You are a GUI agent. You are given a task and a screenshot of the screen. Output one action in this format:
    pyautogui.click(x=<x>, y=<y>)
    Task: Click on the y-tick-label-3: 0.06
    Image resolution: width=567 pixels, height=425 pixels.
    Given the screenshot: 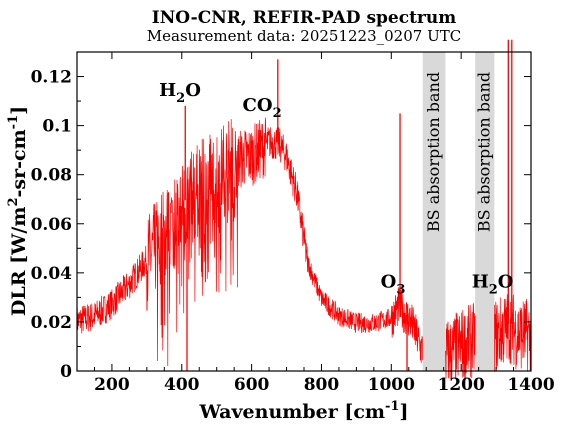 What is the action you would take?
    pyautogui.click(x=51, y=225)
    